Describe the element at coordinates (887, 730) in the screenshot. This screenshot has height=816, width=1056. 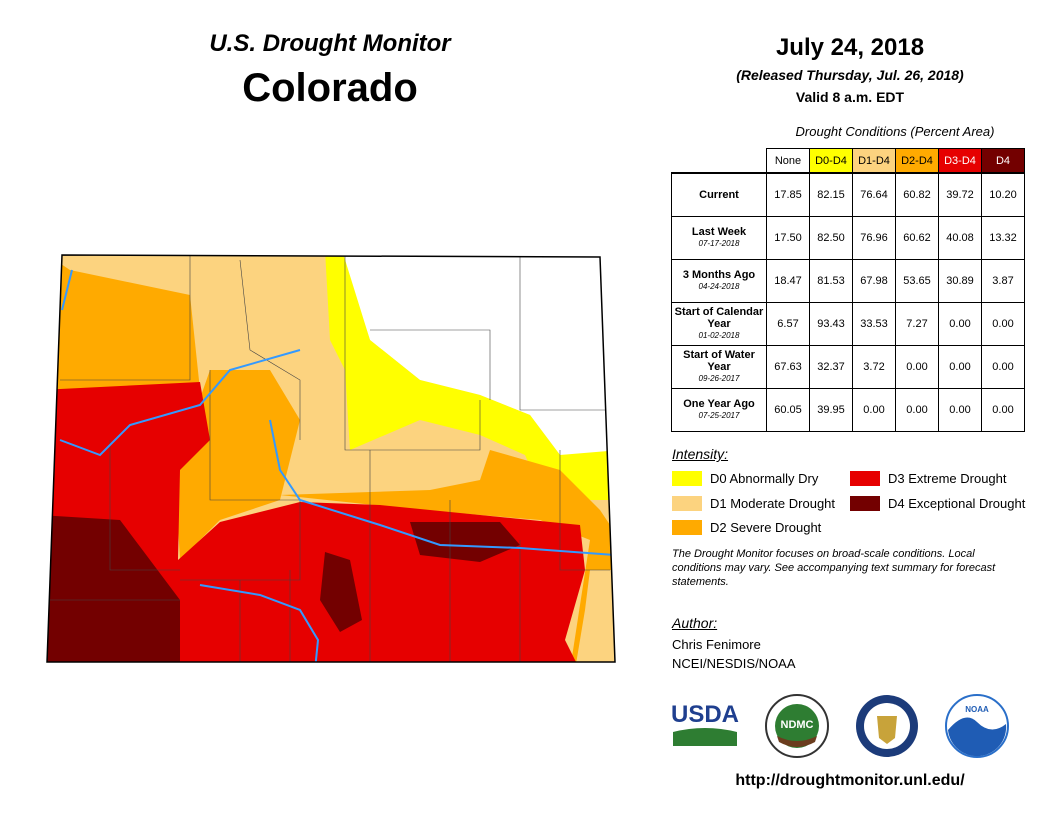
I see `commerce-shield` at that location.